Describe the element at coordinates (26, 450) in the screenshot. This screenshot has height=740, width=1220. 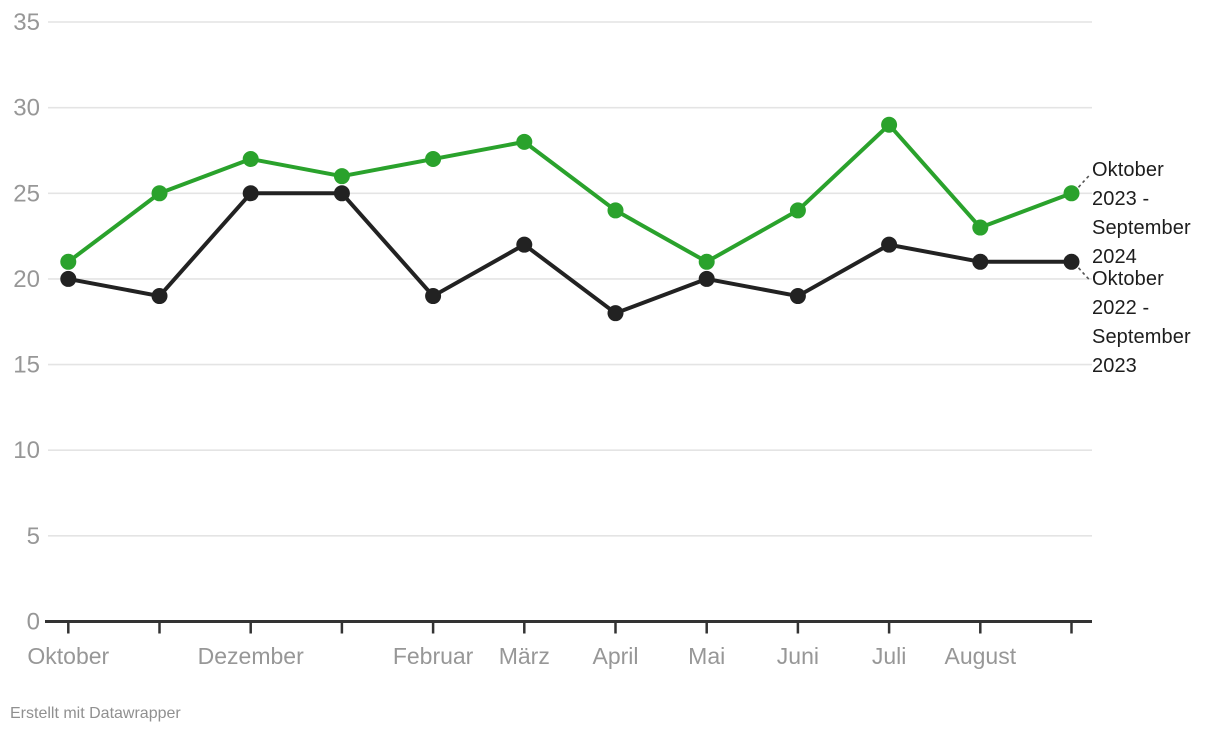
I see `y-axis-tick-label: 10` at that location.